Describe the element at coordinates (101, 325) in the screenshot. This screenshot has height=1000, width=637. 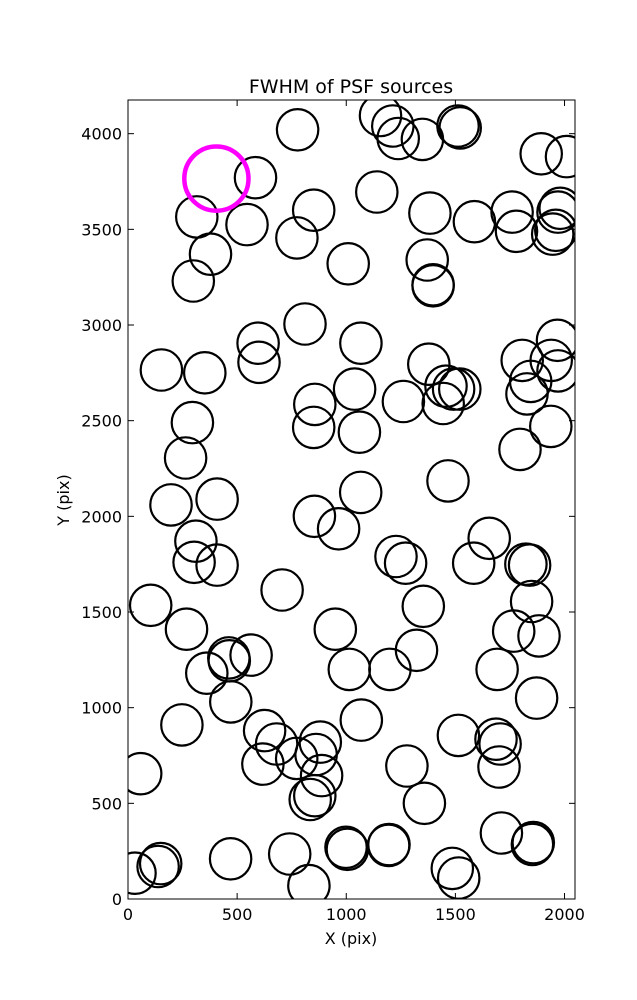
I see `y-tick-label: 3000` at that location.